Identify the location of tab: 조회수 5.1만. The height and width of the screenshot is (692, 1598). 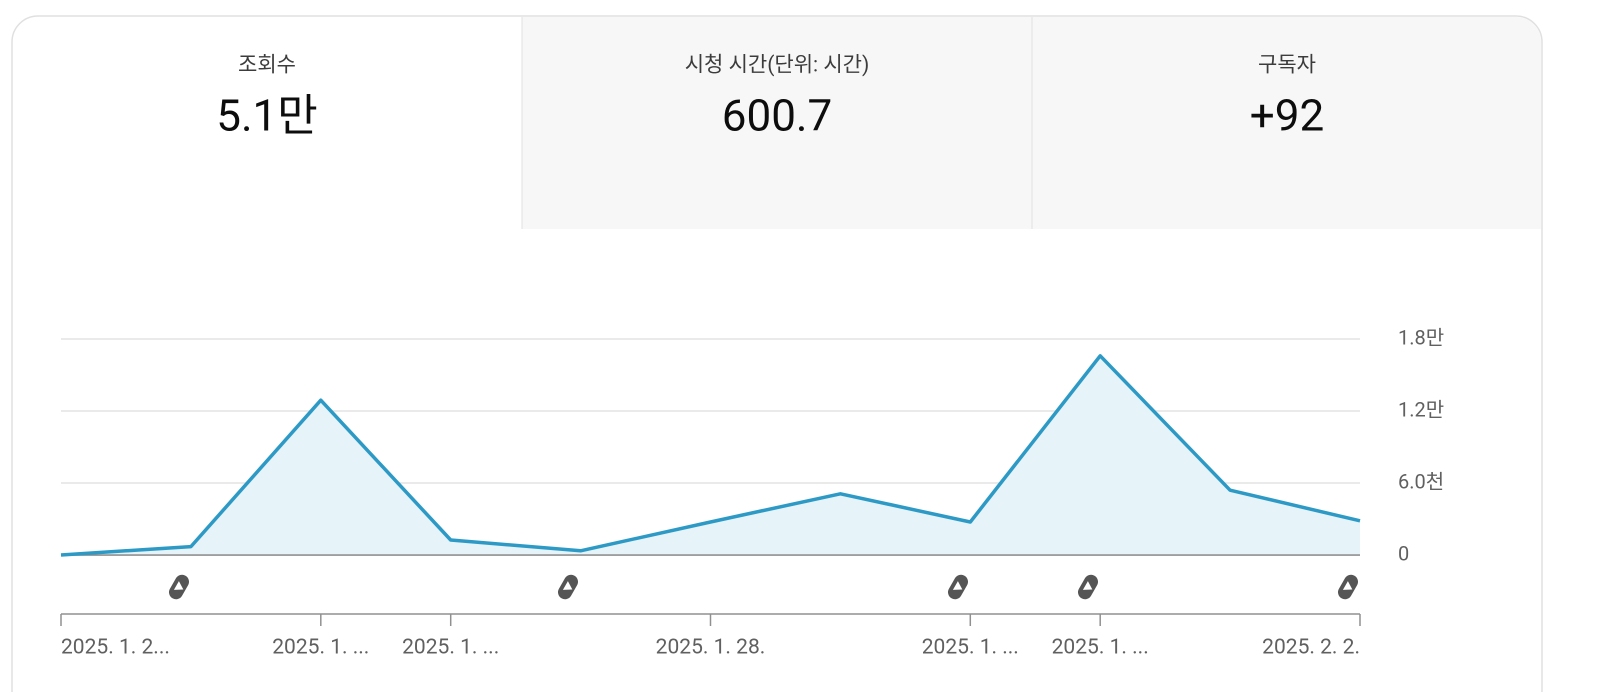
(267, 98).